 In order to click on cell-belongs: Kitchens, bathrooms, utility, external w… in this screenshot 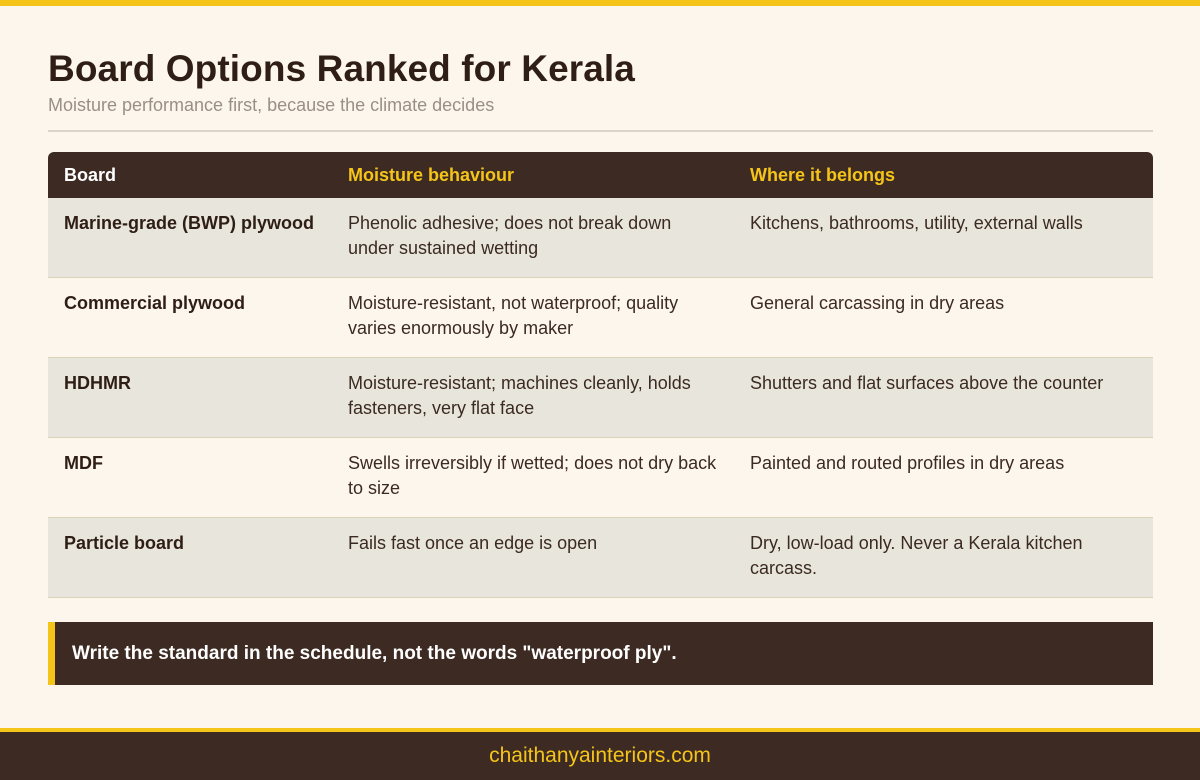, I will do `click(916, 223)`.